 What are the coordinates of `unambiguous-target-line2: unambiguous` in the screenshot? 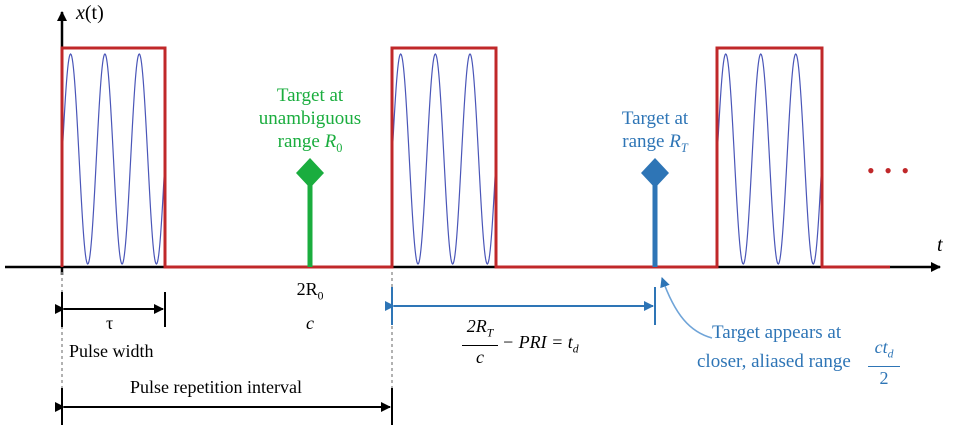 It's located at (310, 118).